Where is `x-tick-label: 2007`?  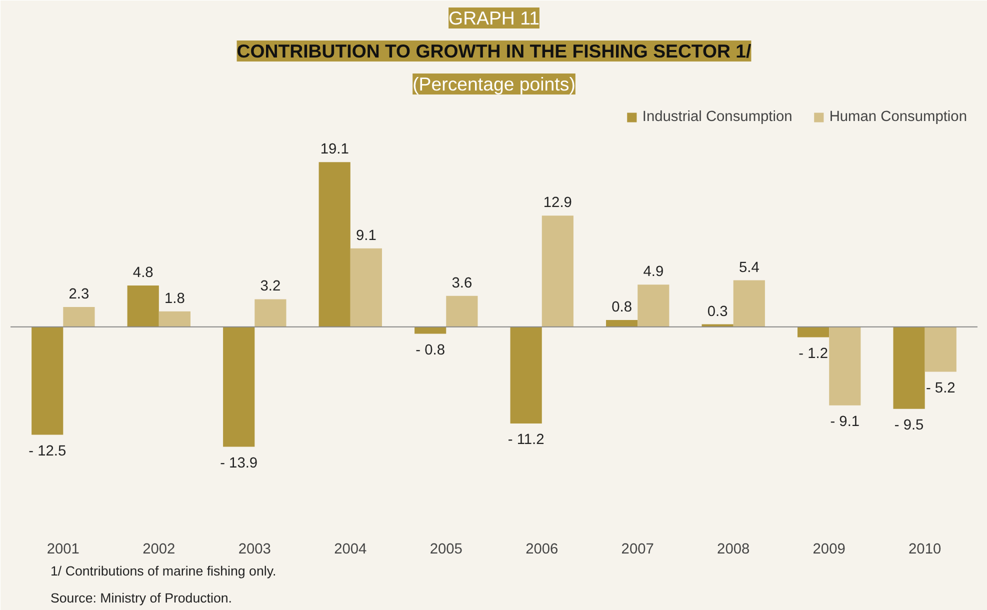
x-tick-label: 2007 is located at coordinates (637, 550).